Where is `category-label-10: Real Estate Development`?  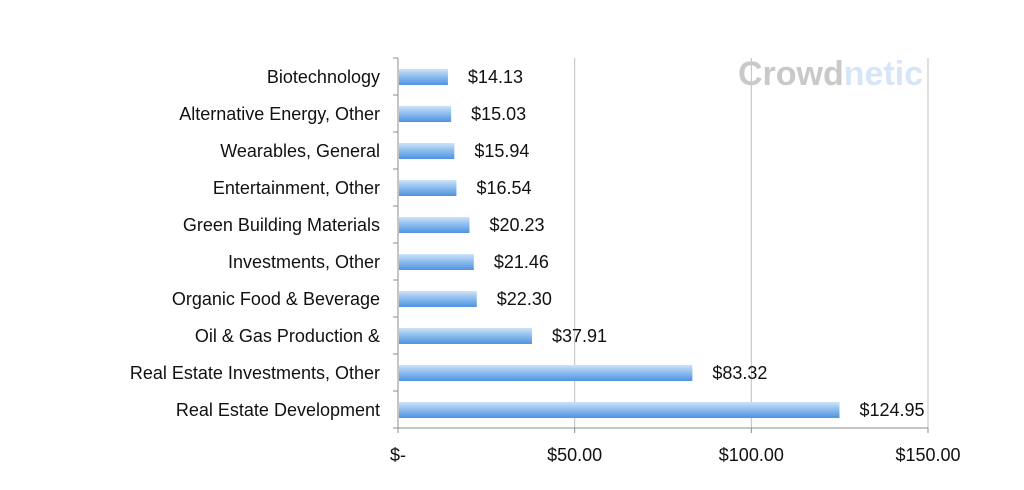 category-label-10: Real Estate Development is located at coordinates (278, 410).